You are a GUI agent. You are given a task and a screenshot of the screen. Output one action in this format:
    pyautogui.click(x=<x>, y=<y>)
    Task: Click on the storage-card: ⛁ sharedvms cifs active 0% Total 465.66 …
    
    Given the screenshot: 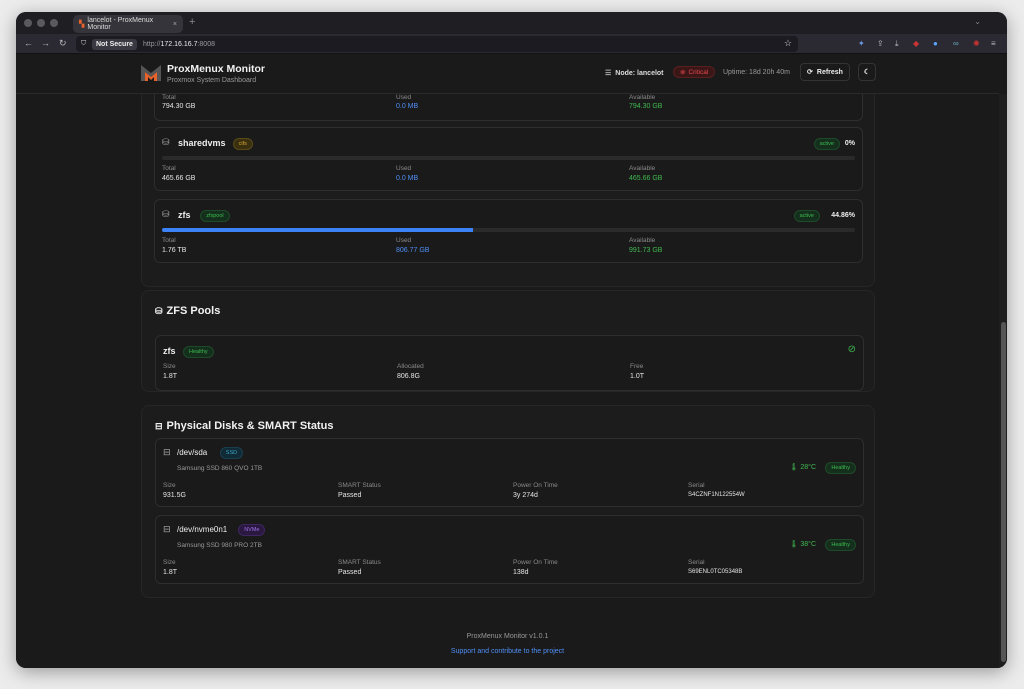 What is the action you would take?
    pyautogui.click(x=508, y=159)
    